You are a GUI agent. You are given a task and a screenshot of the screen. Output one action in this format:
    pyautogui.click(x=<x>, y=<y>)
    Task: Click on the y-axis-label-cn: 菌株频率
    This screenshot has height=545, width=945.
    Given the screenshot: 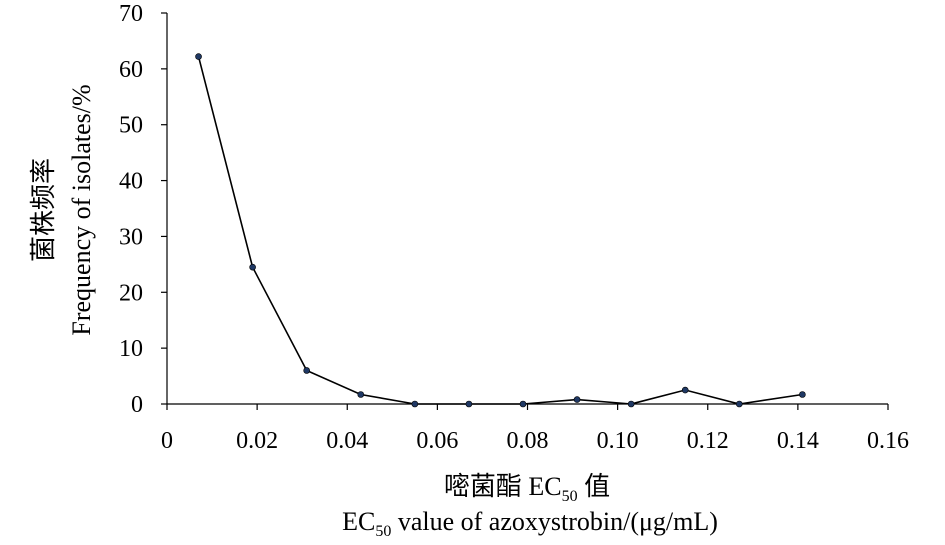 What is the action you would take?
    pyautogui.click(x=43, y=210)
    